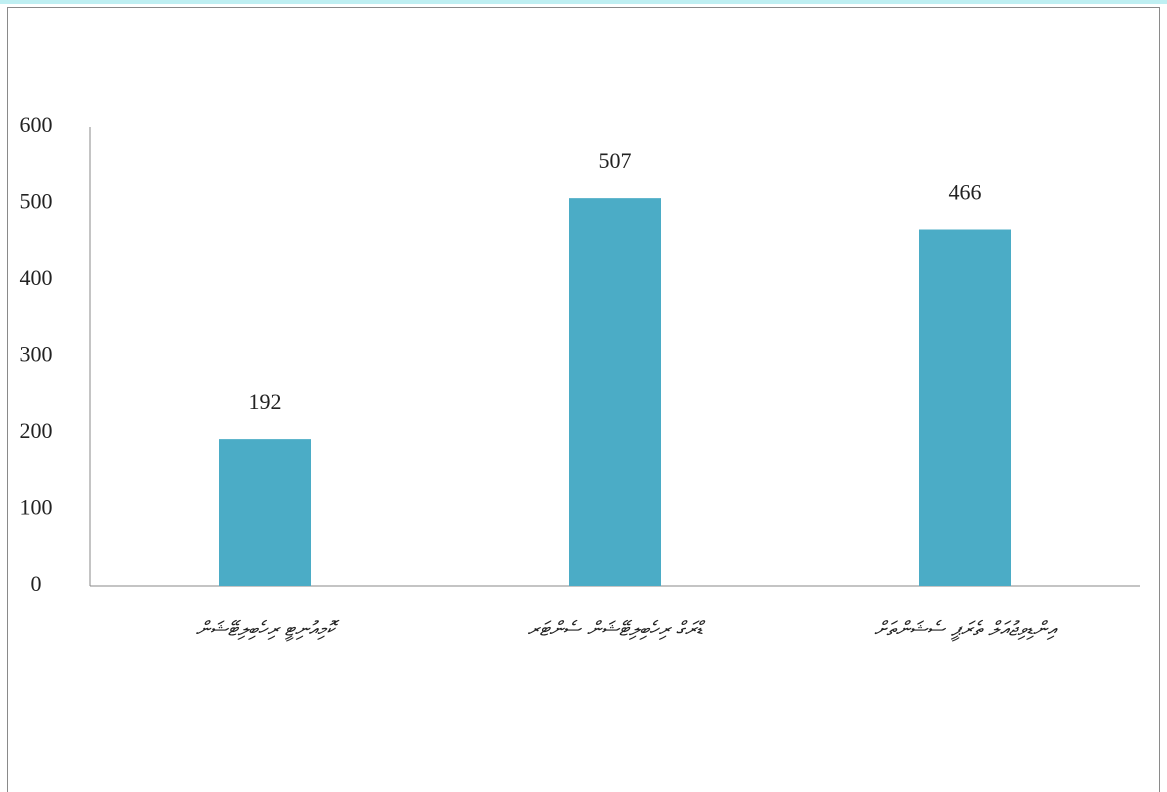 Image resolution: width=1167 pixels, height=792 pixels. I want to click on y-tick-label: 0, so click(36, 583).